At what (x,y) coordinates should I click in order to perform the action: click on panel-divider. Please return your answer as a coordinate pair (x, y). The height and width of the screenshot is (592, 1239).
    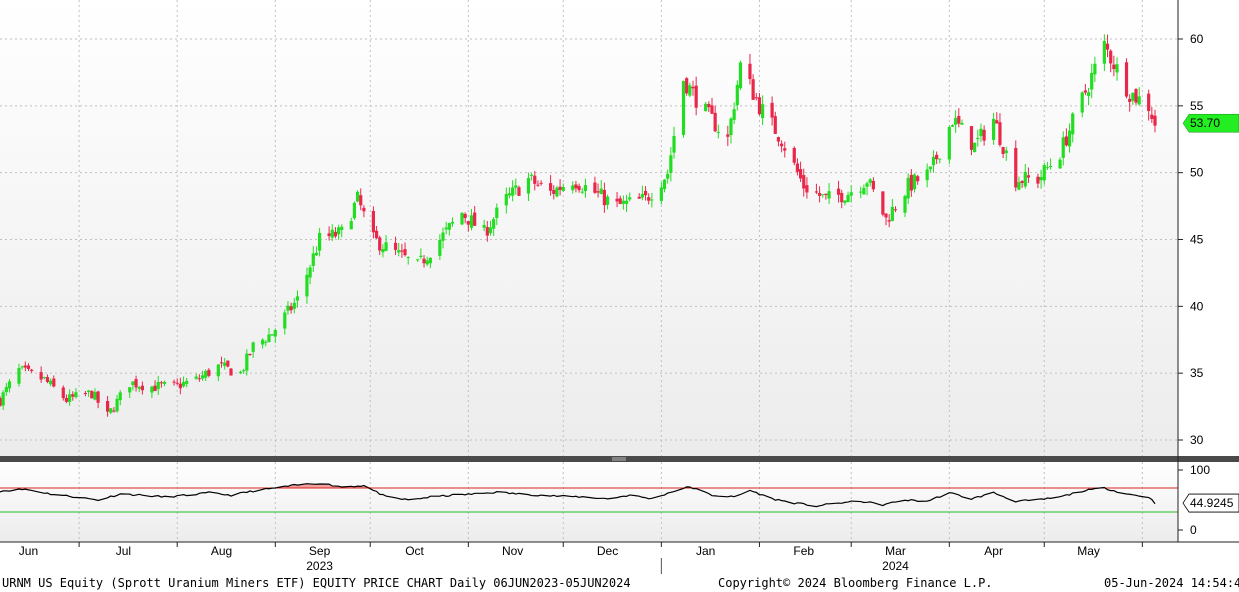
    Looking at the image, I should click on (619, 459).